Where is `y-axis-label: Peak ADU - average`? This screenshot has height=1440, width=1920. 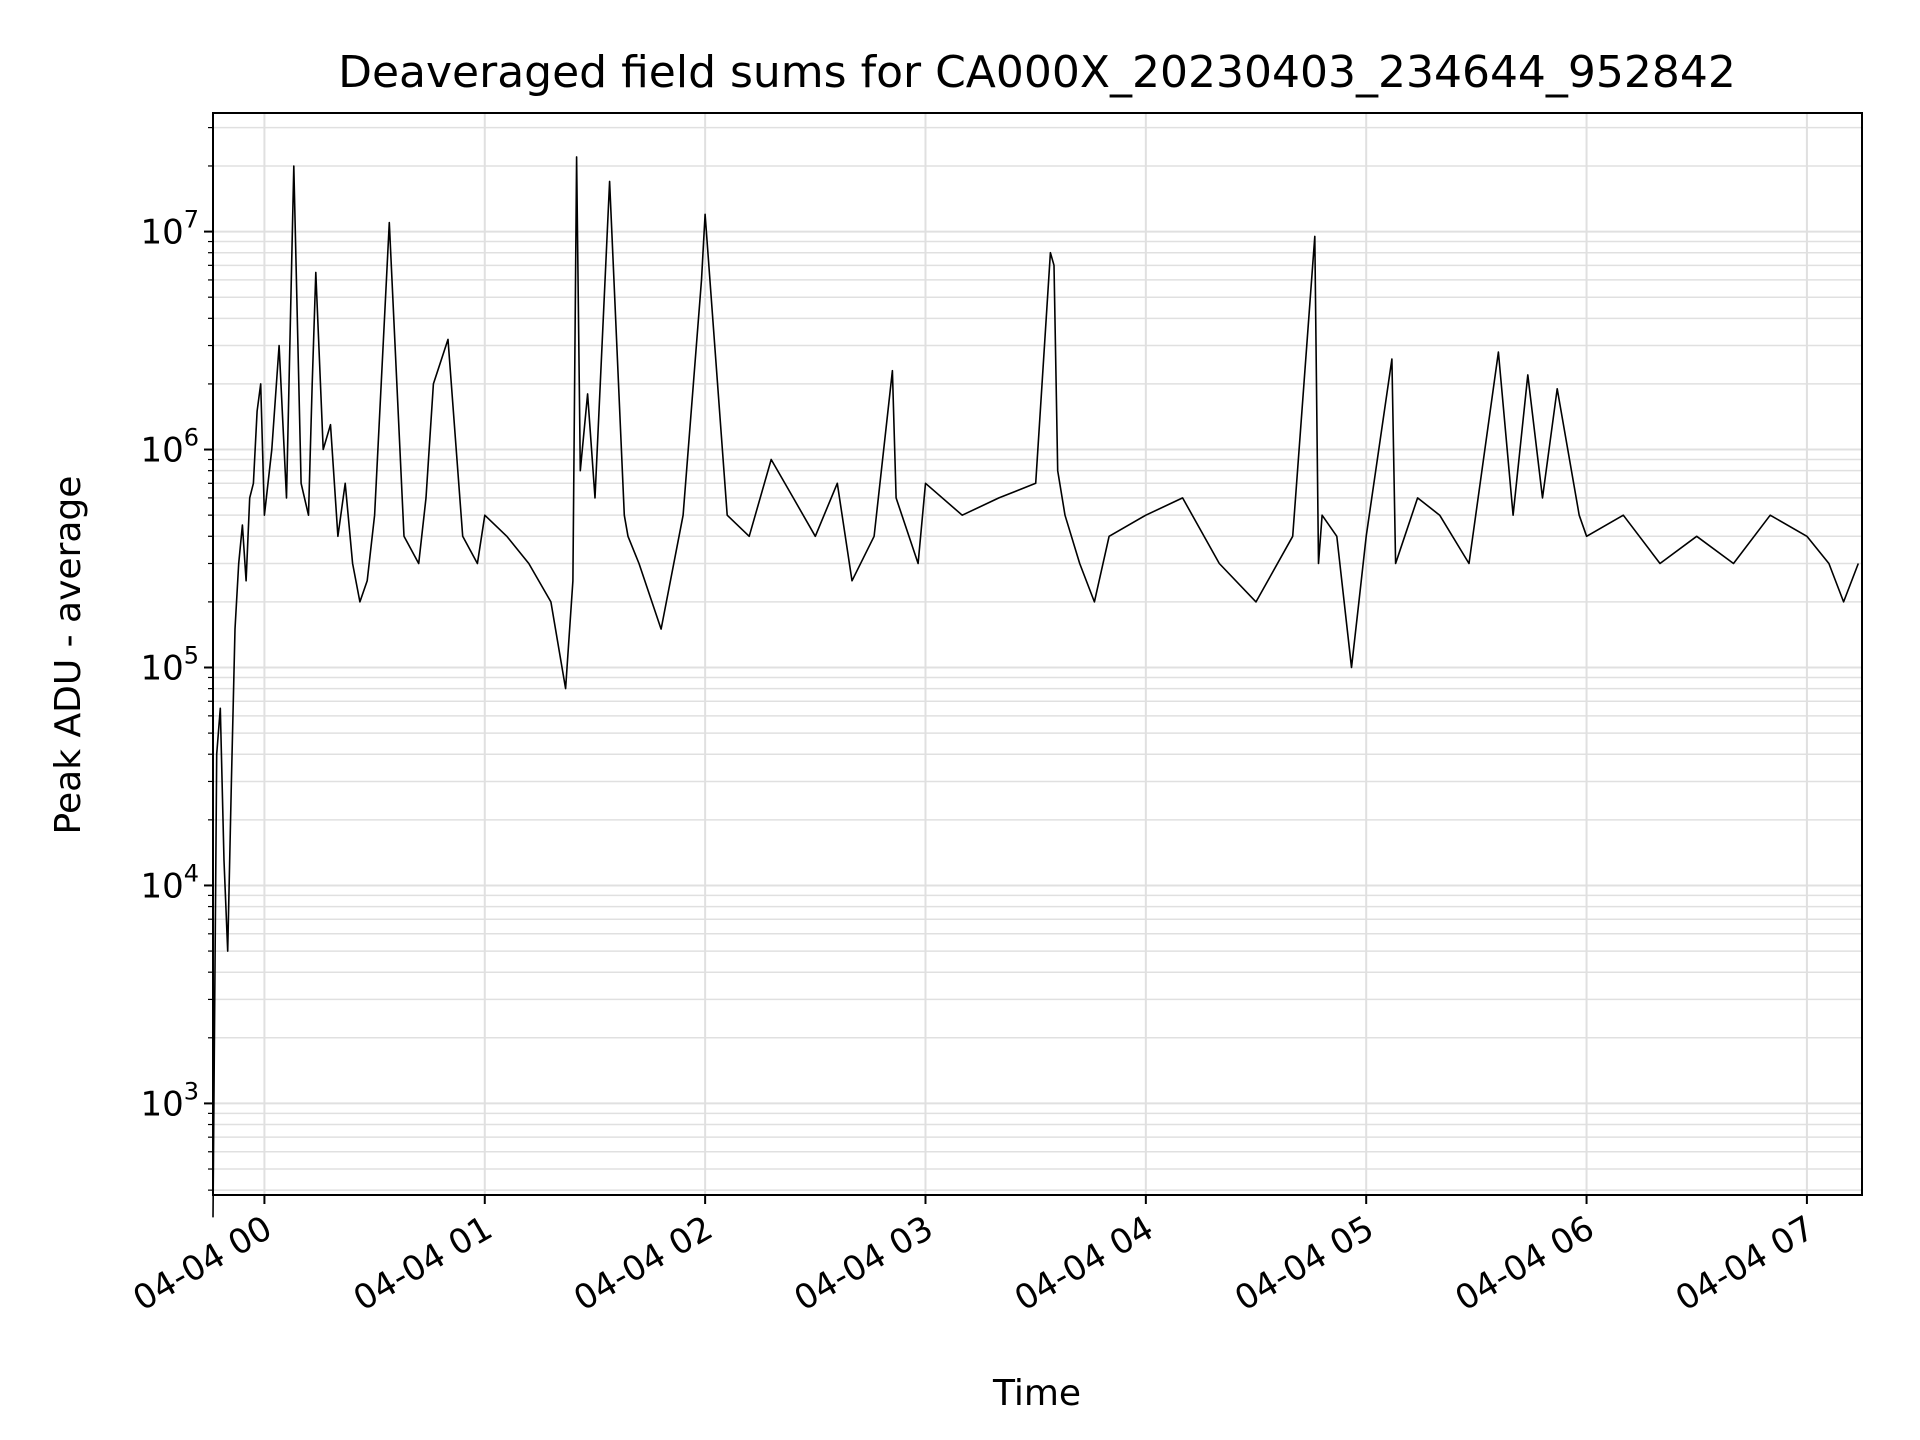 y-axis-label: Peak ADU - average is located at coordinates (68, 655).